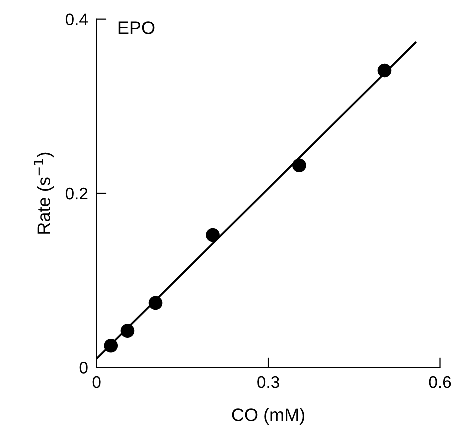 This screenshot has width=461, height=430. I want to click on y-tick-label: 0.4, so click(77, 20).